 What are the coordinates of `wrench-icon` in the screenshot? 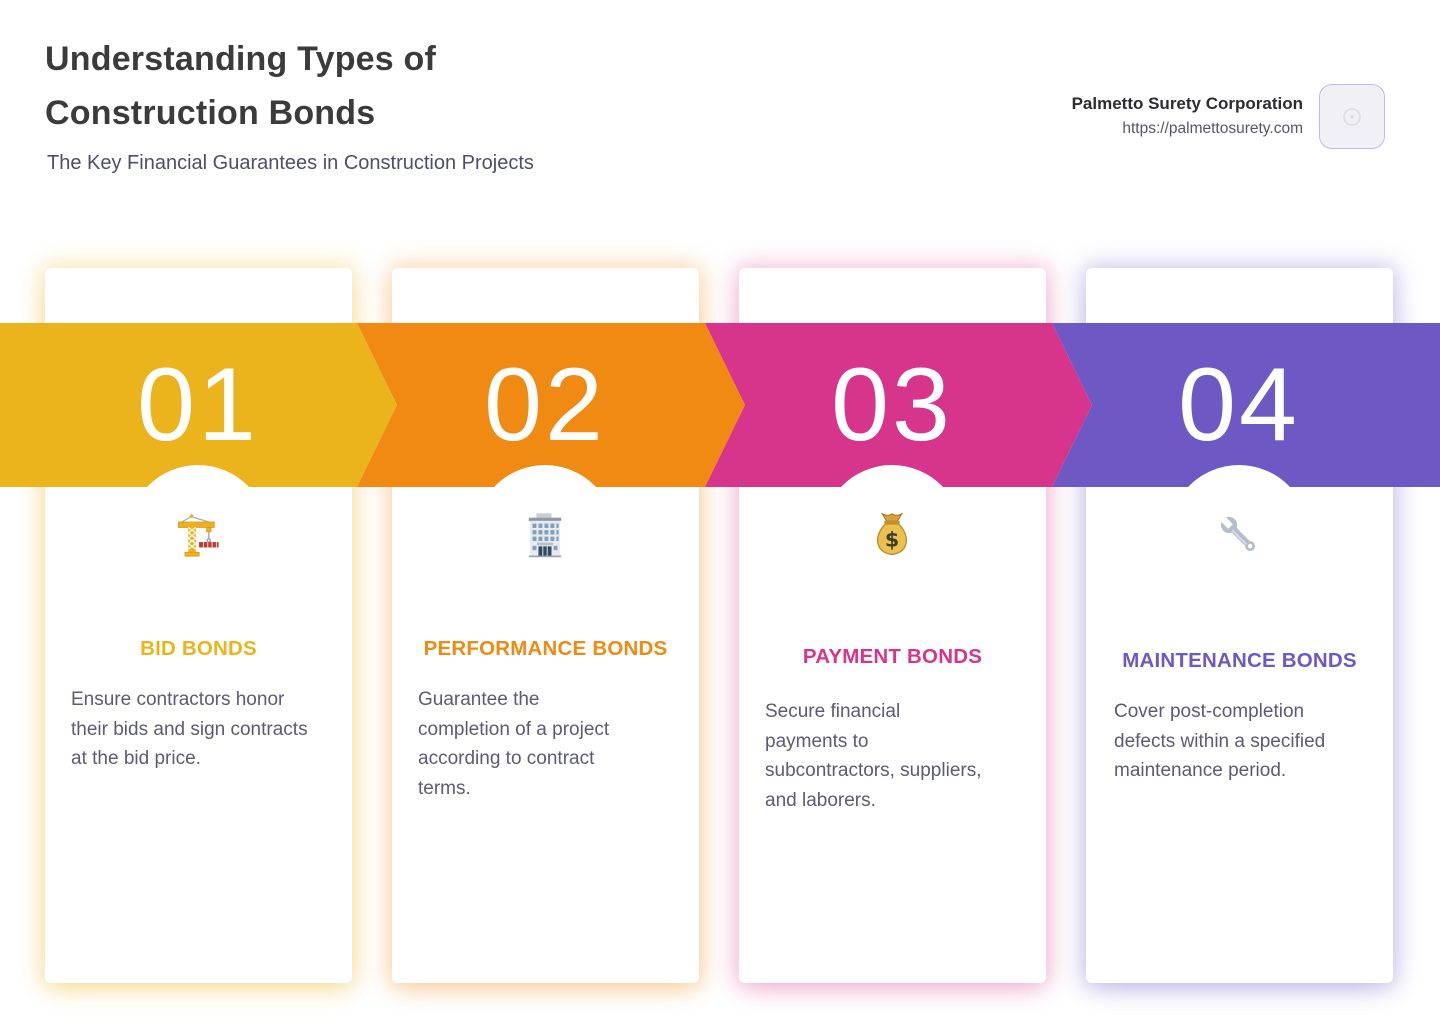 It's located at (1239, 535).